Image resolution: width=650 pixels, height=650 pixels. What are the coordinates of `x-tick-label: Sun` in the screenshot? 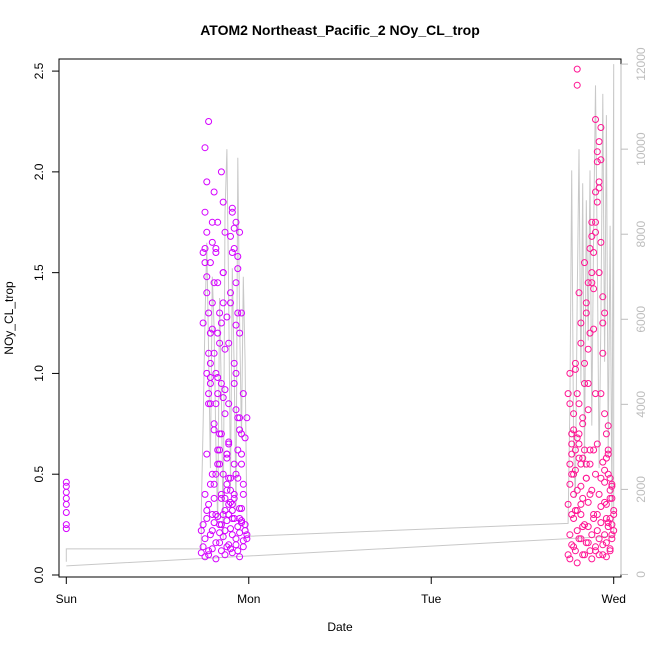 It's located at (66, 599).